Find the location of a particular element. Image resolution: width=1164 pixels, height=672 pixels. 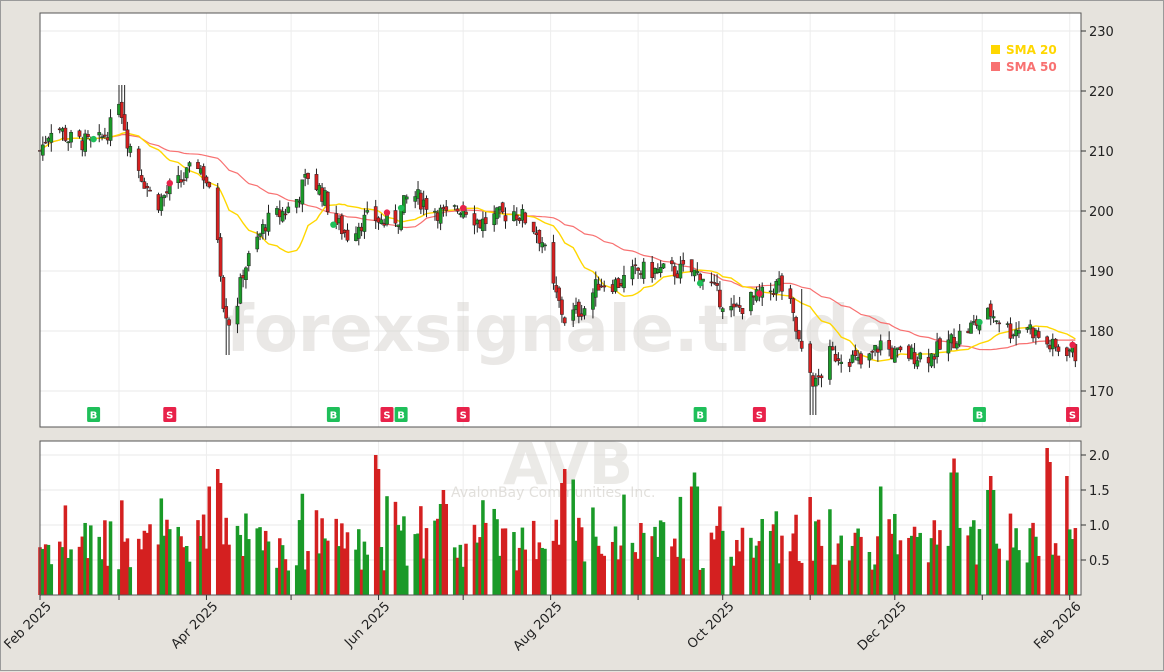

volume-tick-label: 2.0 is located at coordinates (1099, 456).